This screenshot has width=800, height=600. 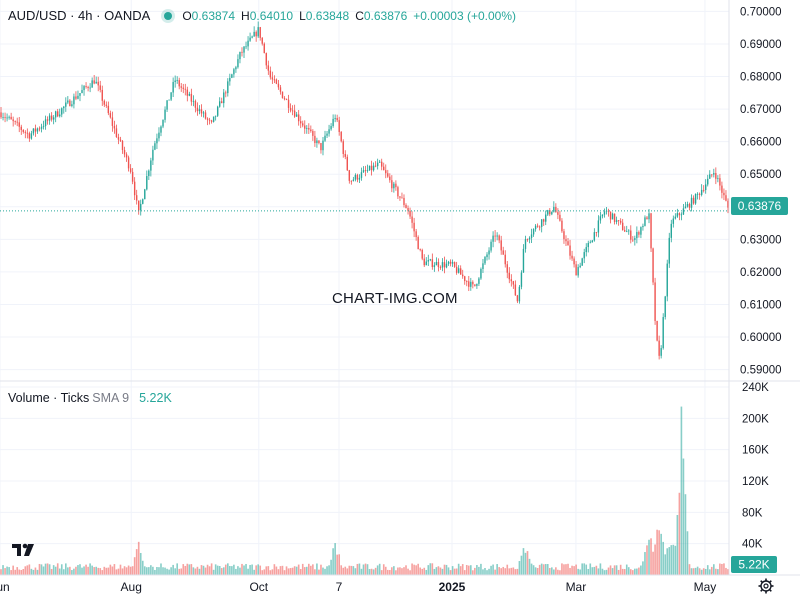 What do you see at coordinates (766, 586) in the screenshot?
I see `gear-icon` at bounding box center [766, 586].